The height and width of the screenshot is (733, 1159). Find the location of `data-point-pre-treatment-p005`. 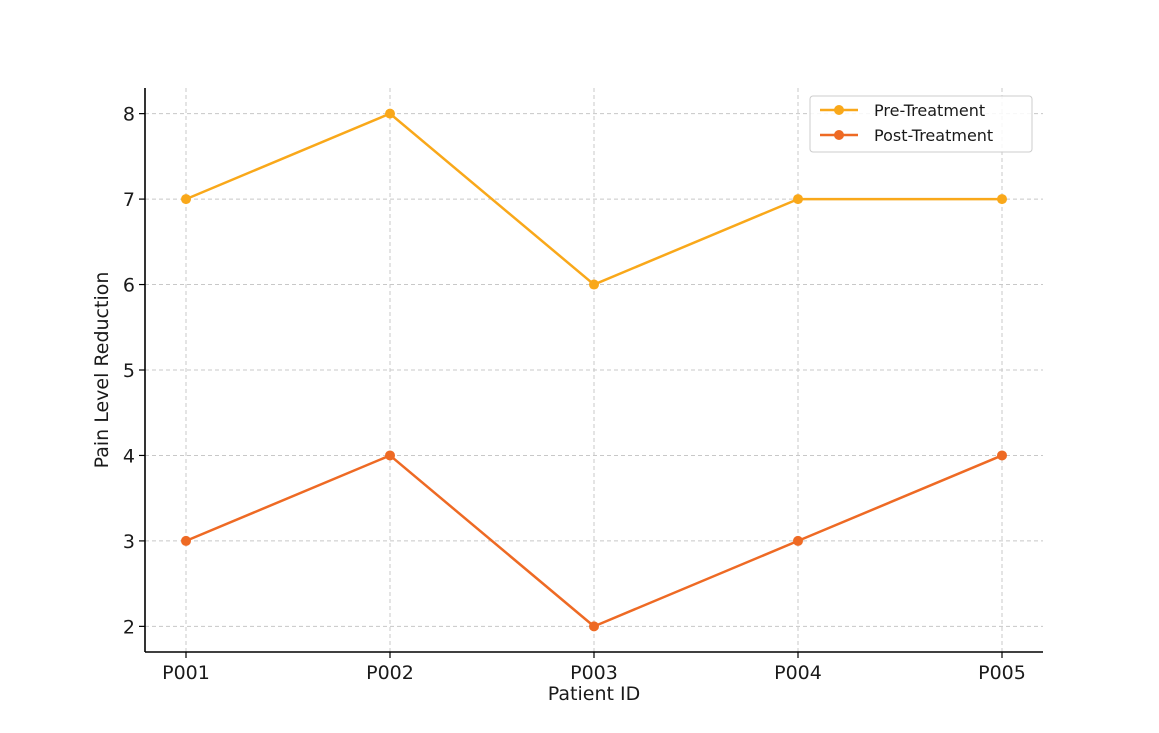

data-point-pre-treatment-p005 is located at coordinates (1002, 199).